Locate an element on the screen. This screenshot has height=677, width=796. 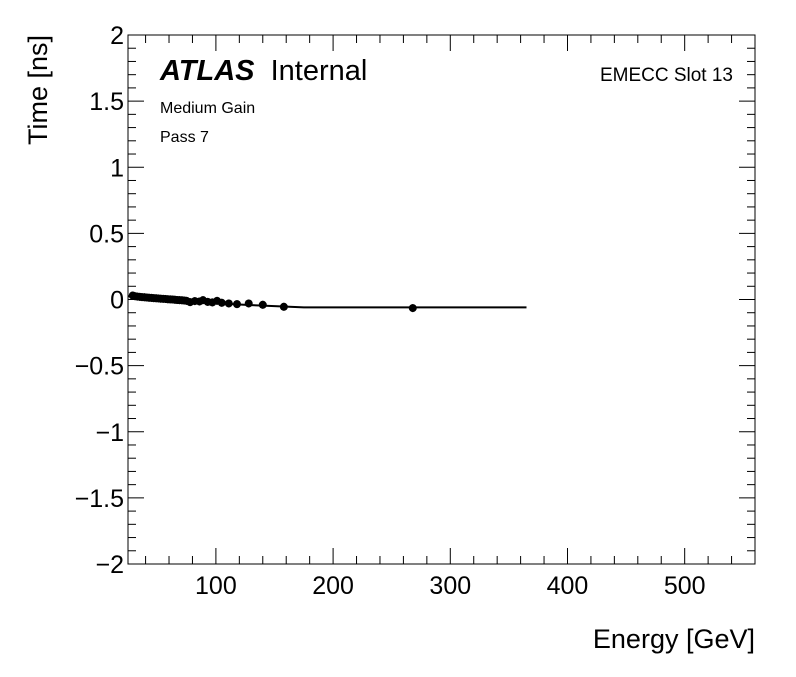
slot-annotation: EMECC Slot 13 is located at coordinates (666, 75).